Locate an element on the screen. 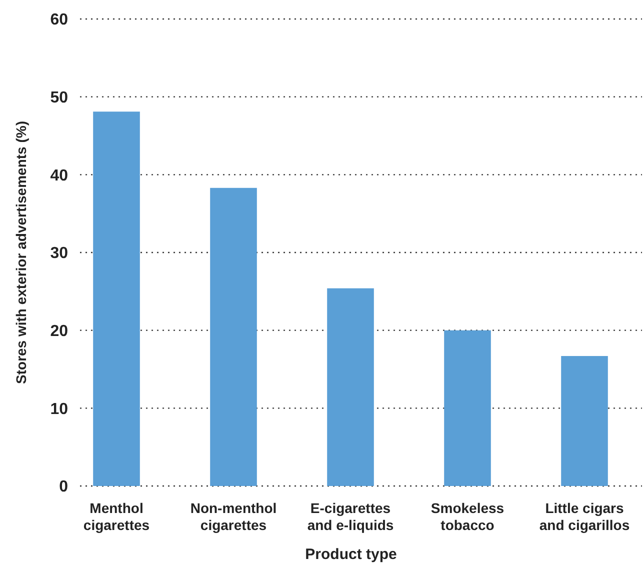 The height and width of the screenshot is (571, 644). x-axis-title: Product type is located at coordinates (351, 554).